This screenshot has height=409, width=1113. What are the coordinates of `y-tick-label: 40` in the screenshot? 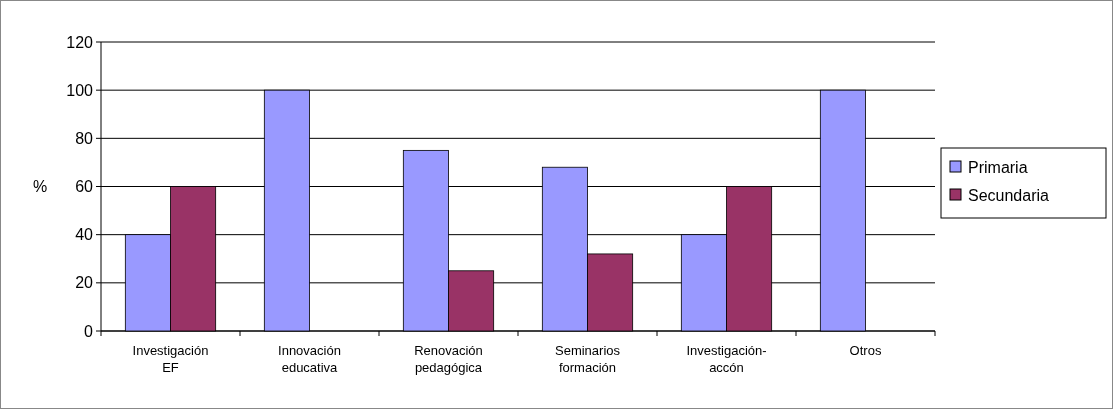 It's located at (84, 235).